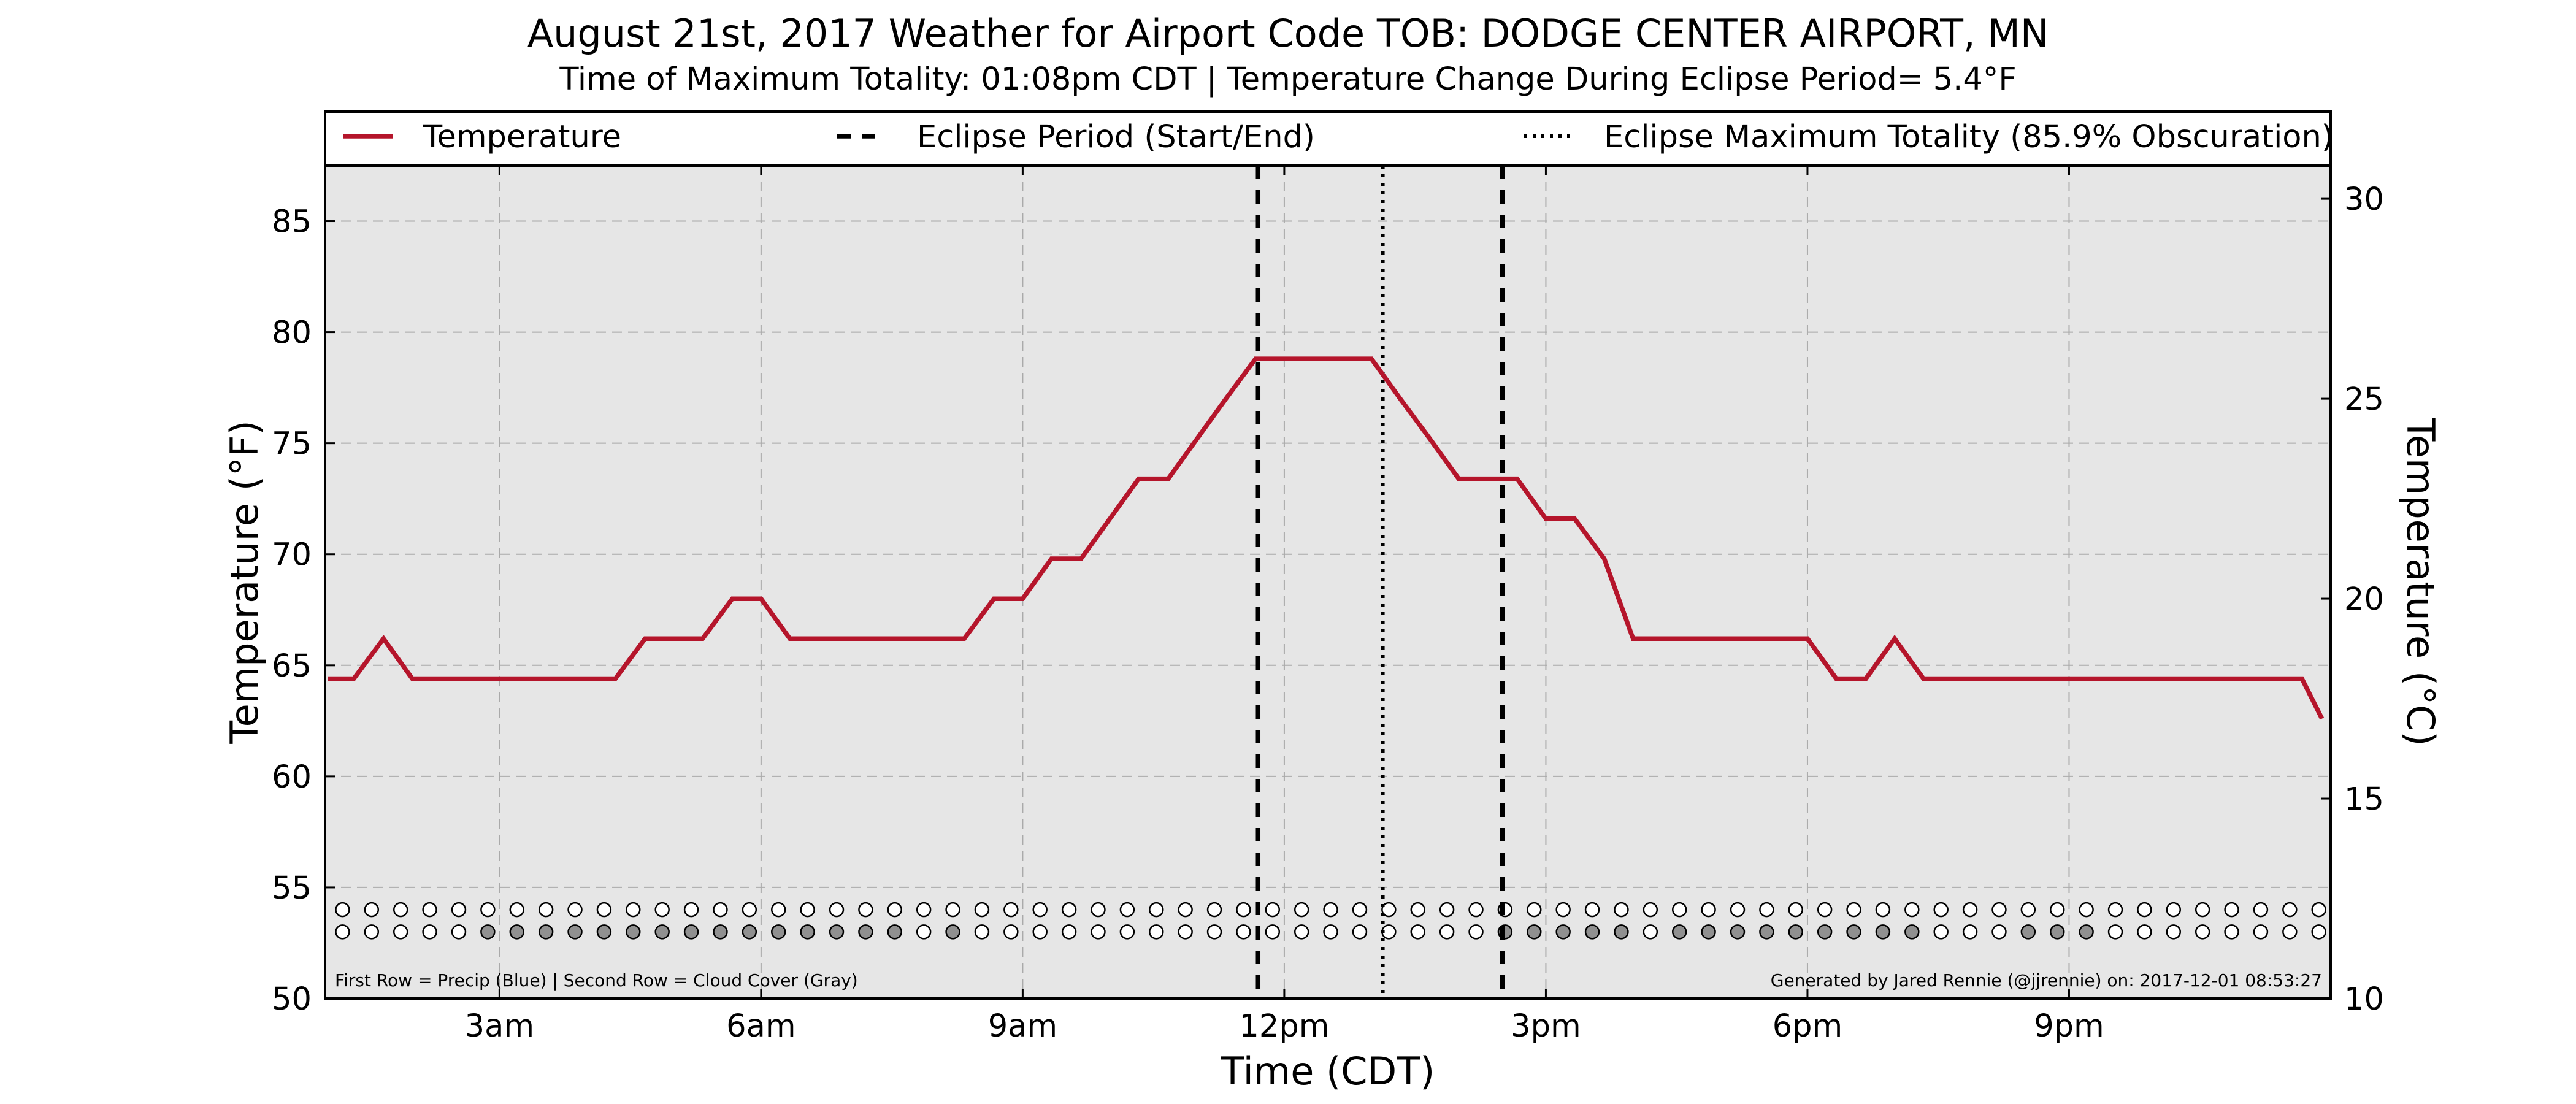 The width and height of the screenshot is (2576, 1104). What do you see at coordinates (2364, 599) in the screenshot?
I see `y-right-tick-label: 20` at bounding box center [2364, 599].